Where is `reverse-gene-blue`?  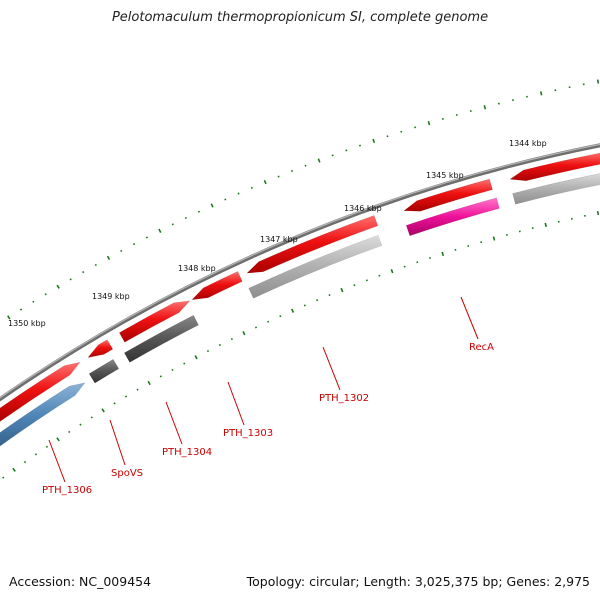 reverse-gene-blue is located at coordinates (43, 414).